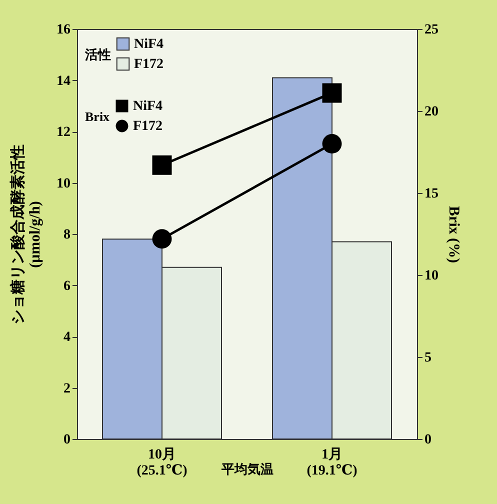 This screenshot has width=497, height=504. Describe the element at coordinates (67, 337) in the screenshot. I see `y-tick-label: 4` at that location.